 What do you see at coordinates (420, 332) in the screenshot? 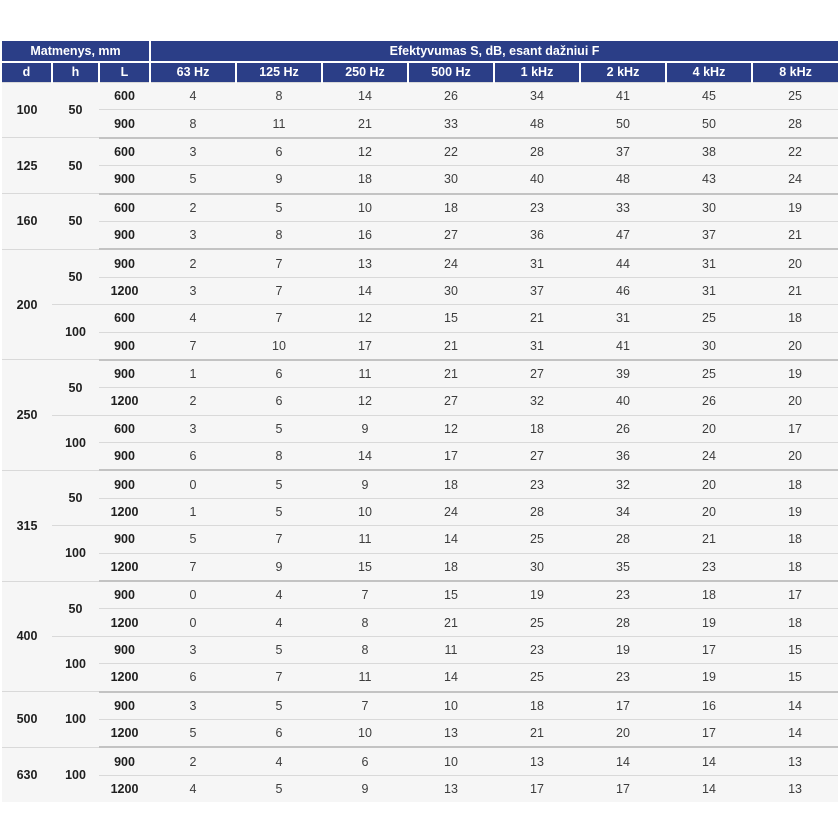
I see `table-row: 100 600 4 7 12 15 21 31 25 18` at bounding box center [420, 332].